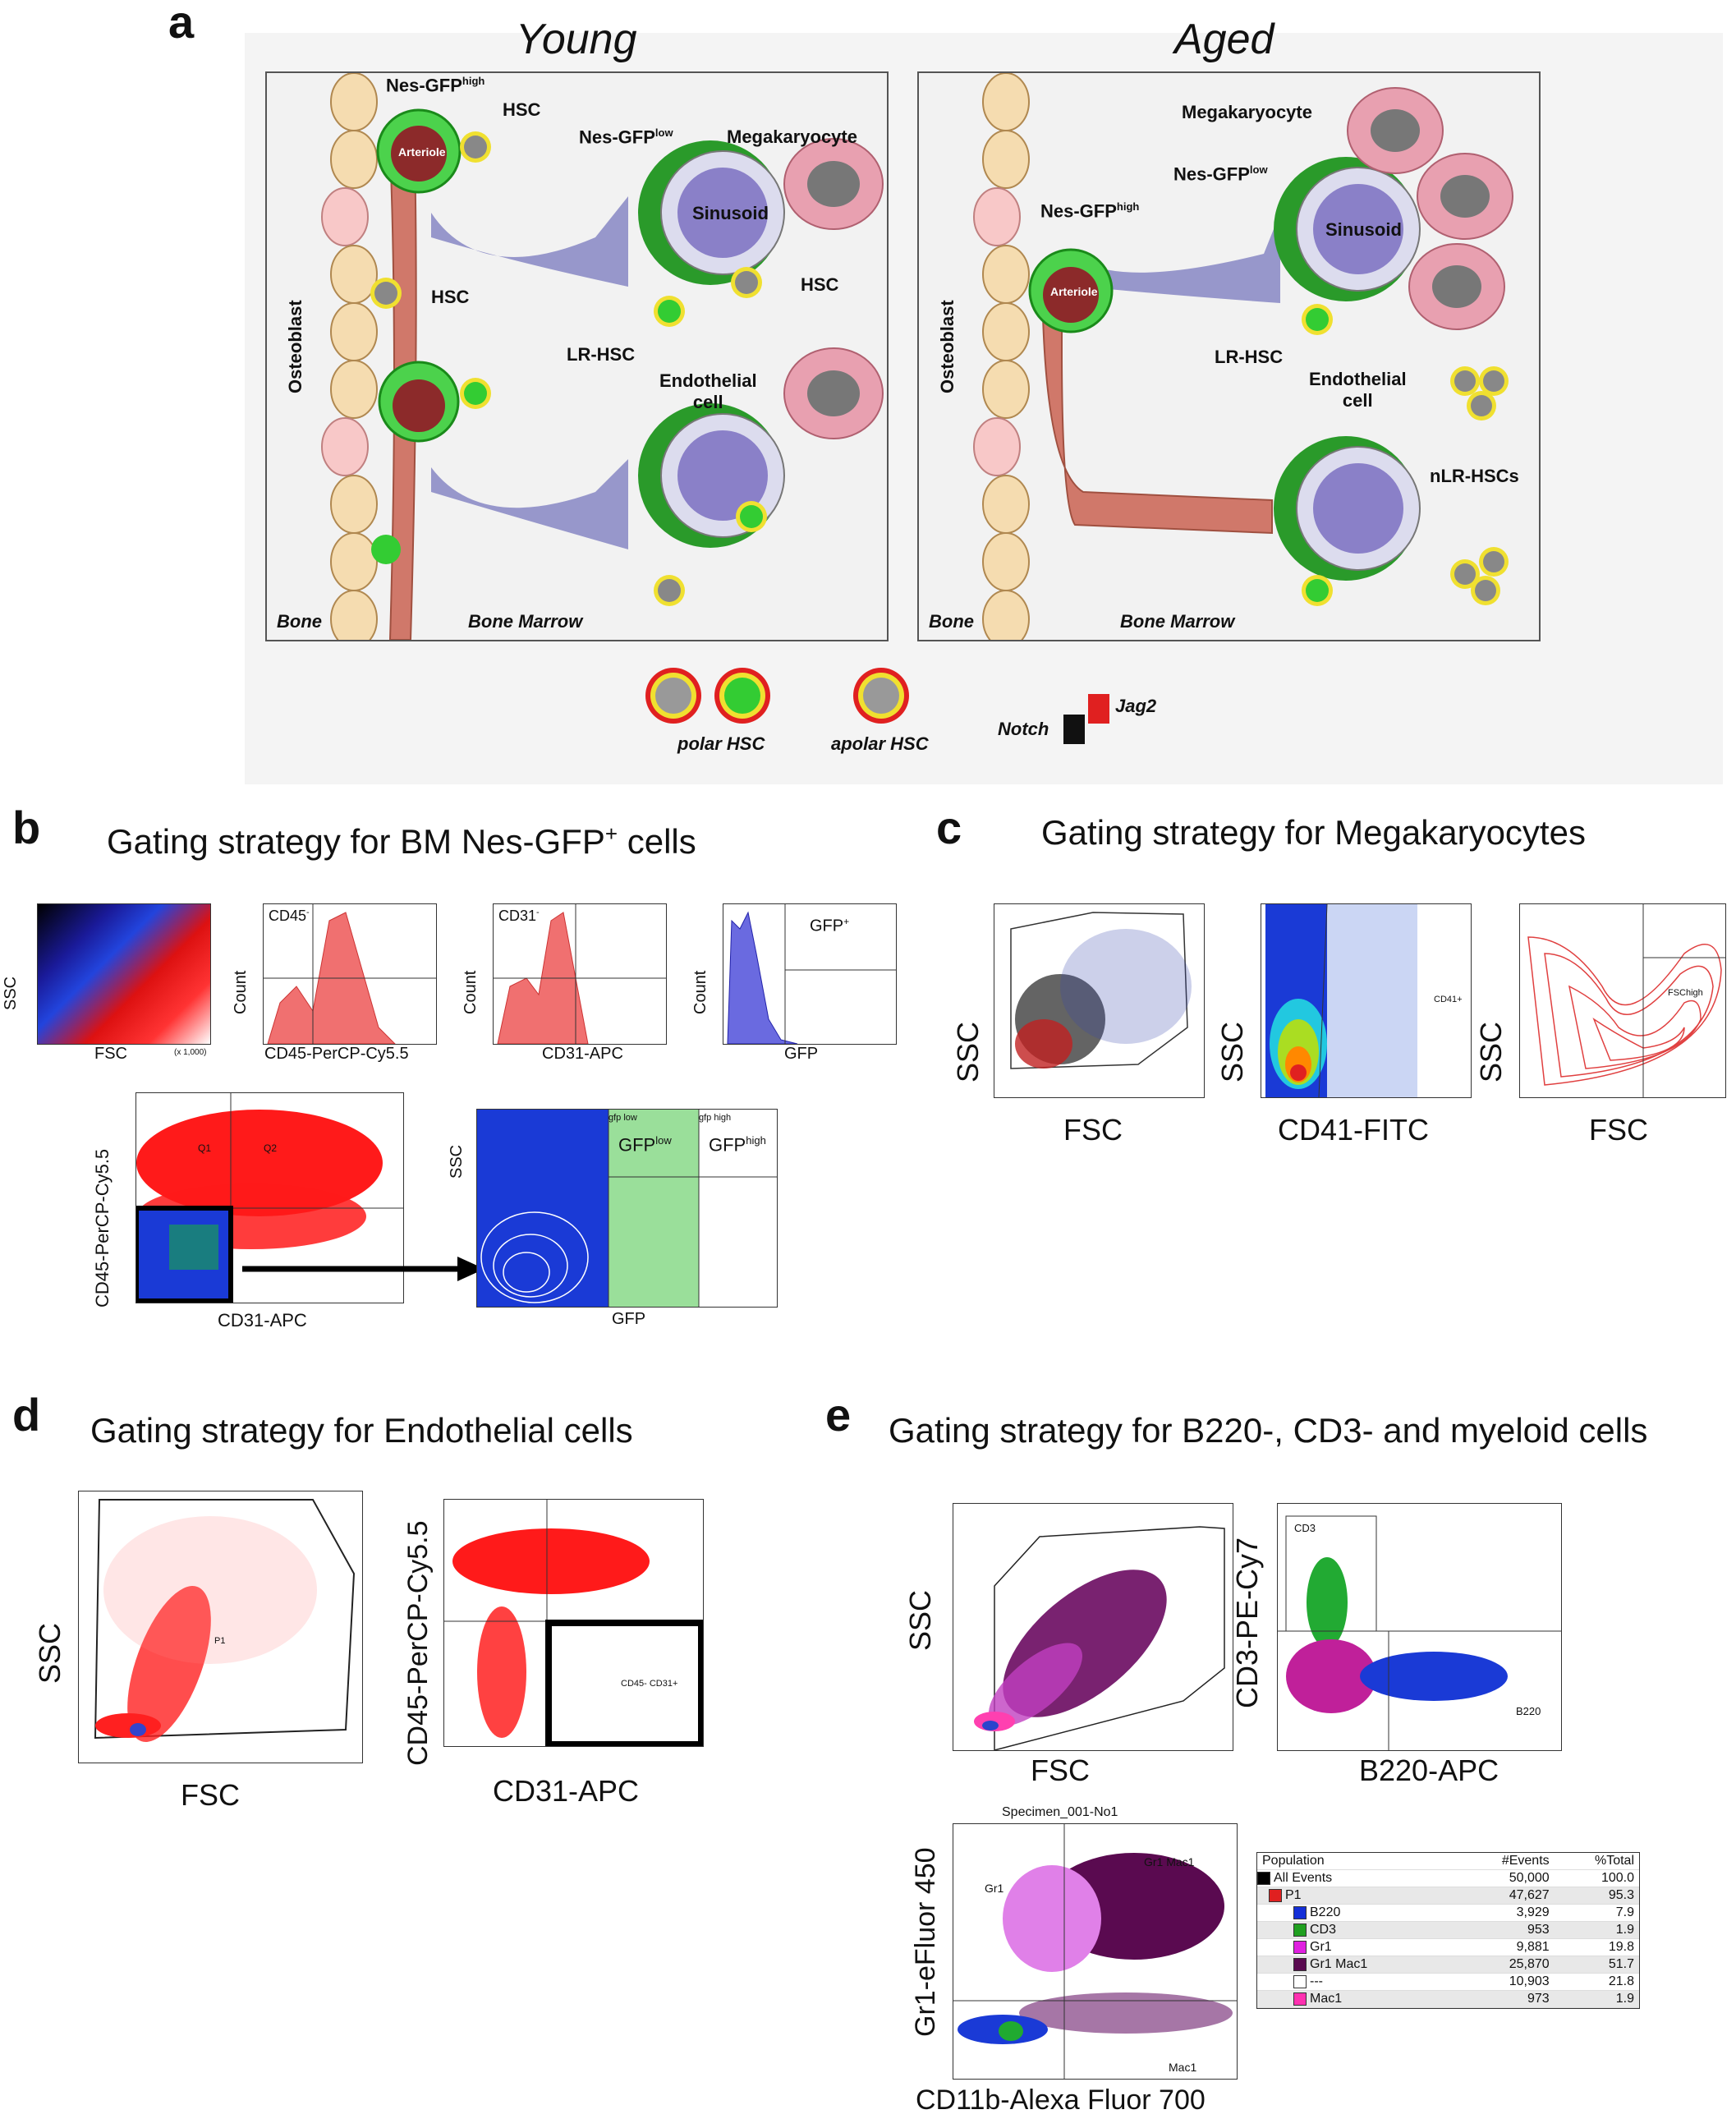  What do you see at coordinates (1448, 1947) in the screenshot?
I see `table-row: Gr1 9,881 19.8` at bounding box center [1448, 1947].